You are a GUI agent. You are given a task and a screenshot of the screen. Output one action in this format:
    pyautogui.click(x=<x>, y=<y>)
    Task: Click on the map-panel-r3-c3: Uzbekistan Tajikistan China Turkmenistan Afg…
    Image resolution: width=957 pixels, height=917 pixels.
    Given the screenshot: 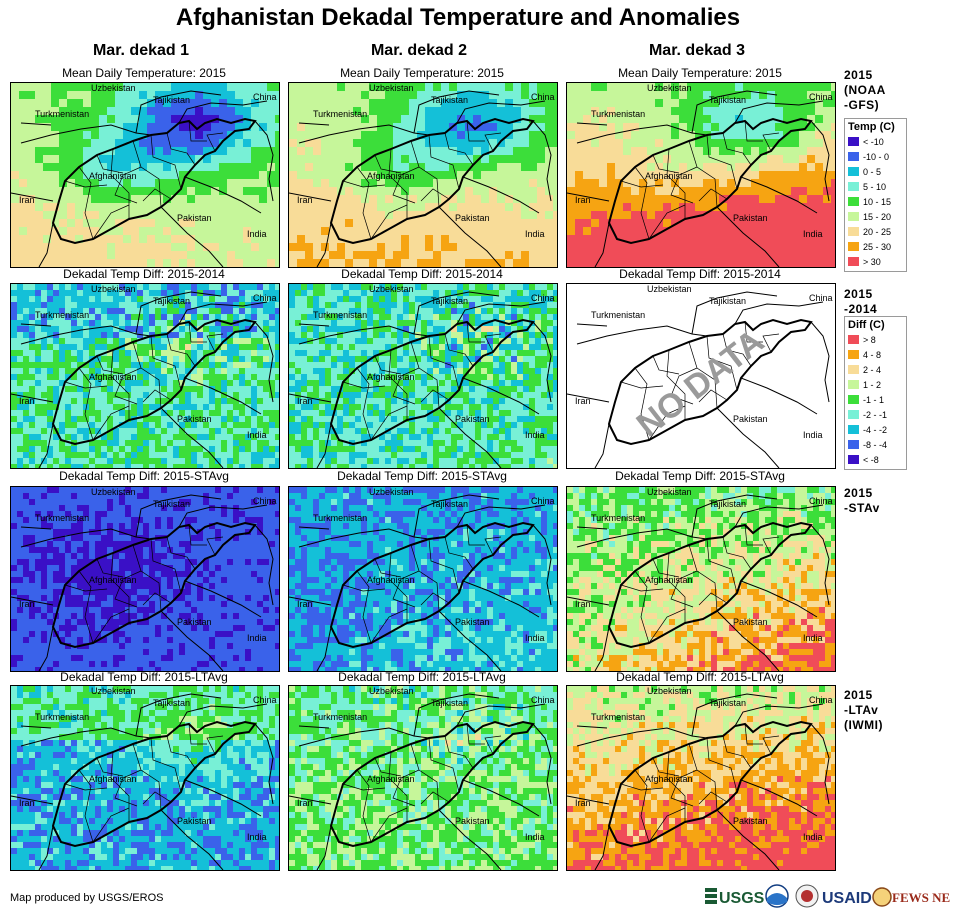 What is the action you would take?
    pyautogui.click(x=701, y=579)
    